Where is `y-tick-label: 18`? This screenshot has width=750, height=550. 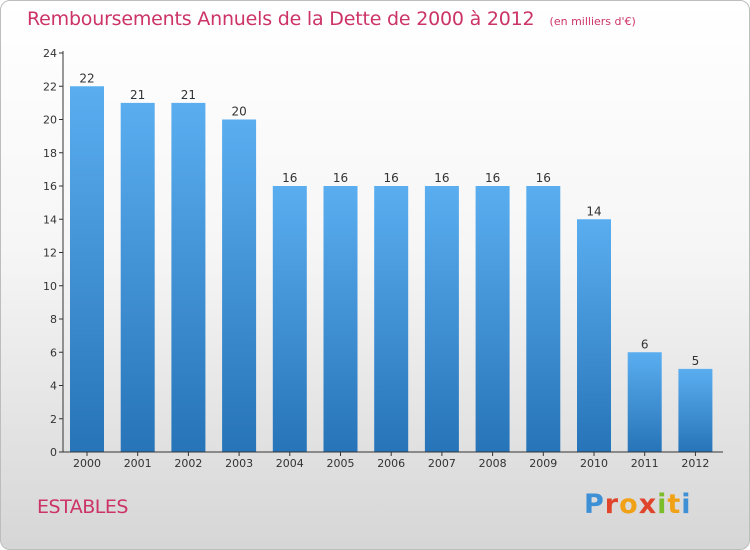 y-tick-label: 18 is located at coordinates (50, 153).